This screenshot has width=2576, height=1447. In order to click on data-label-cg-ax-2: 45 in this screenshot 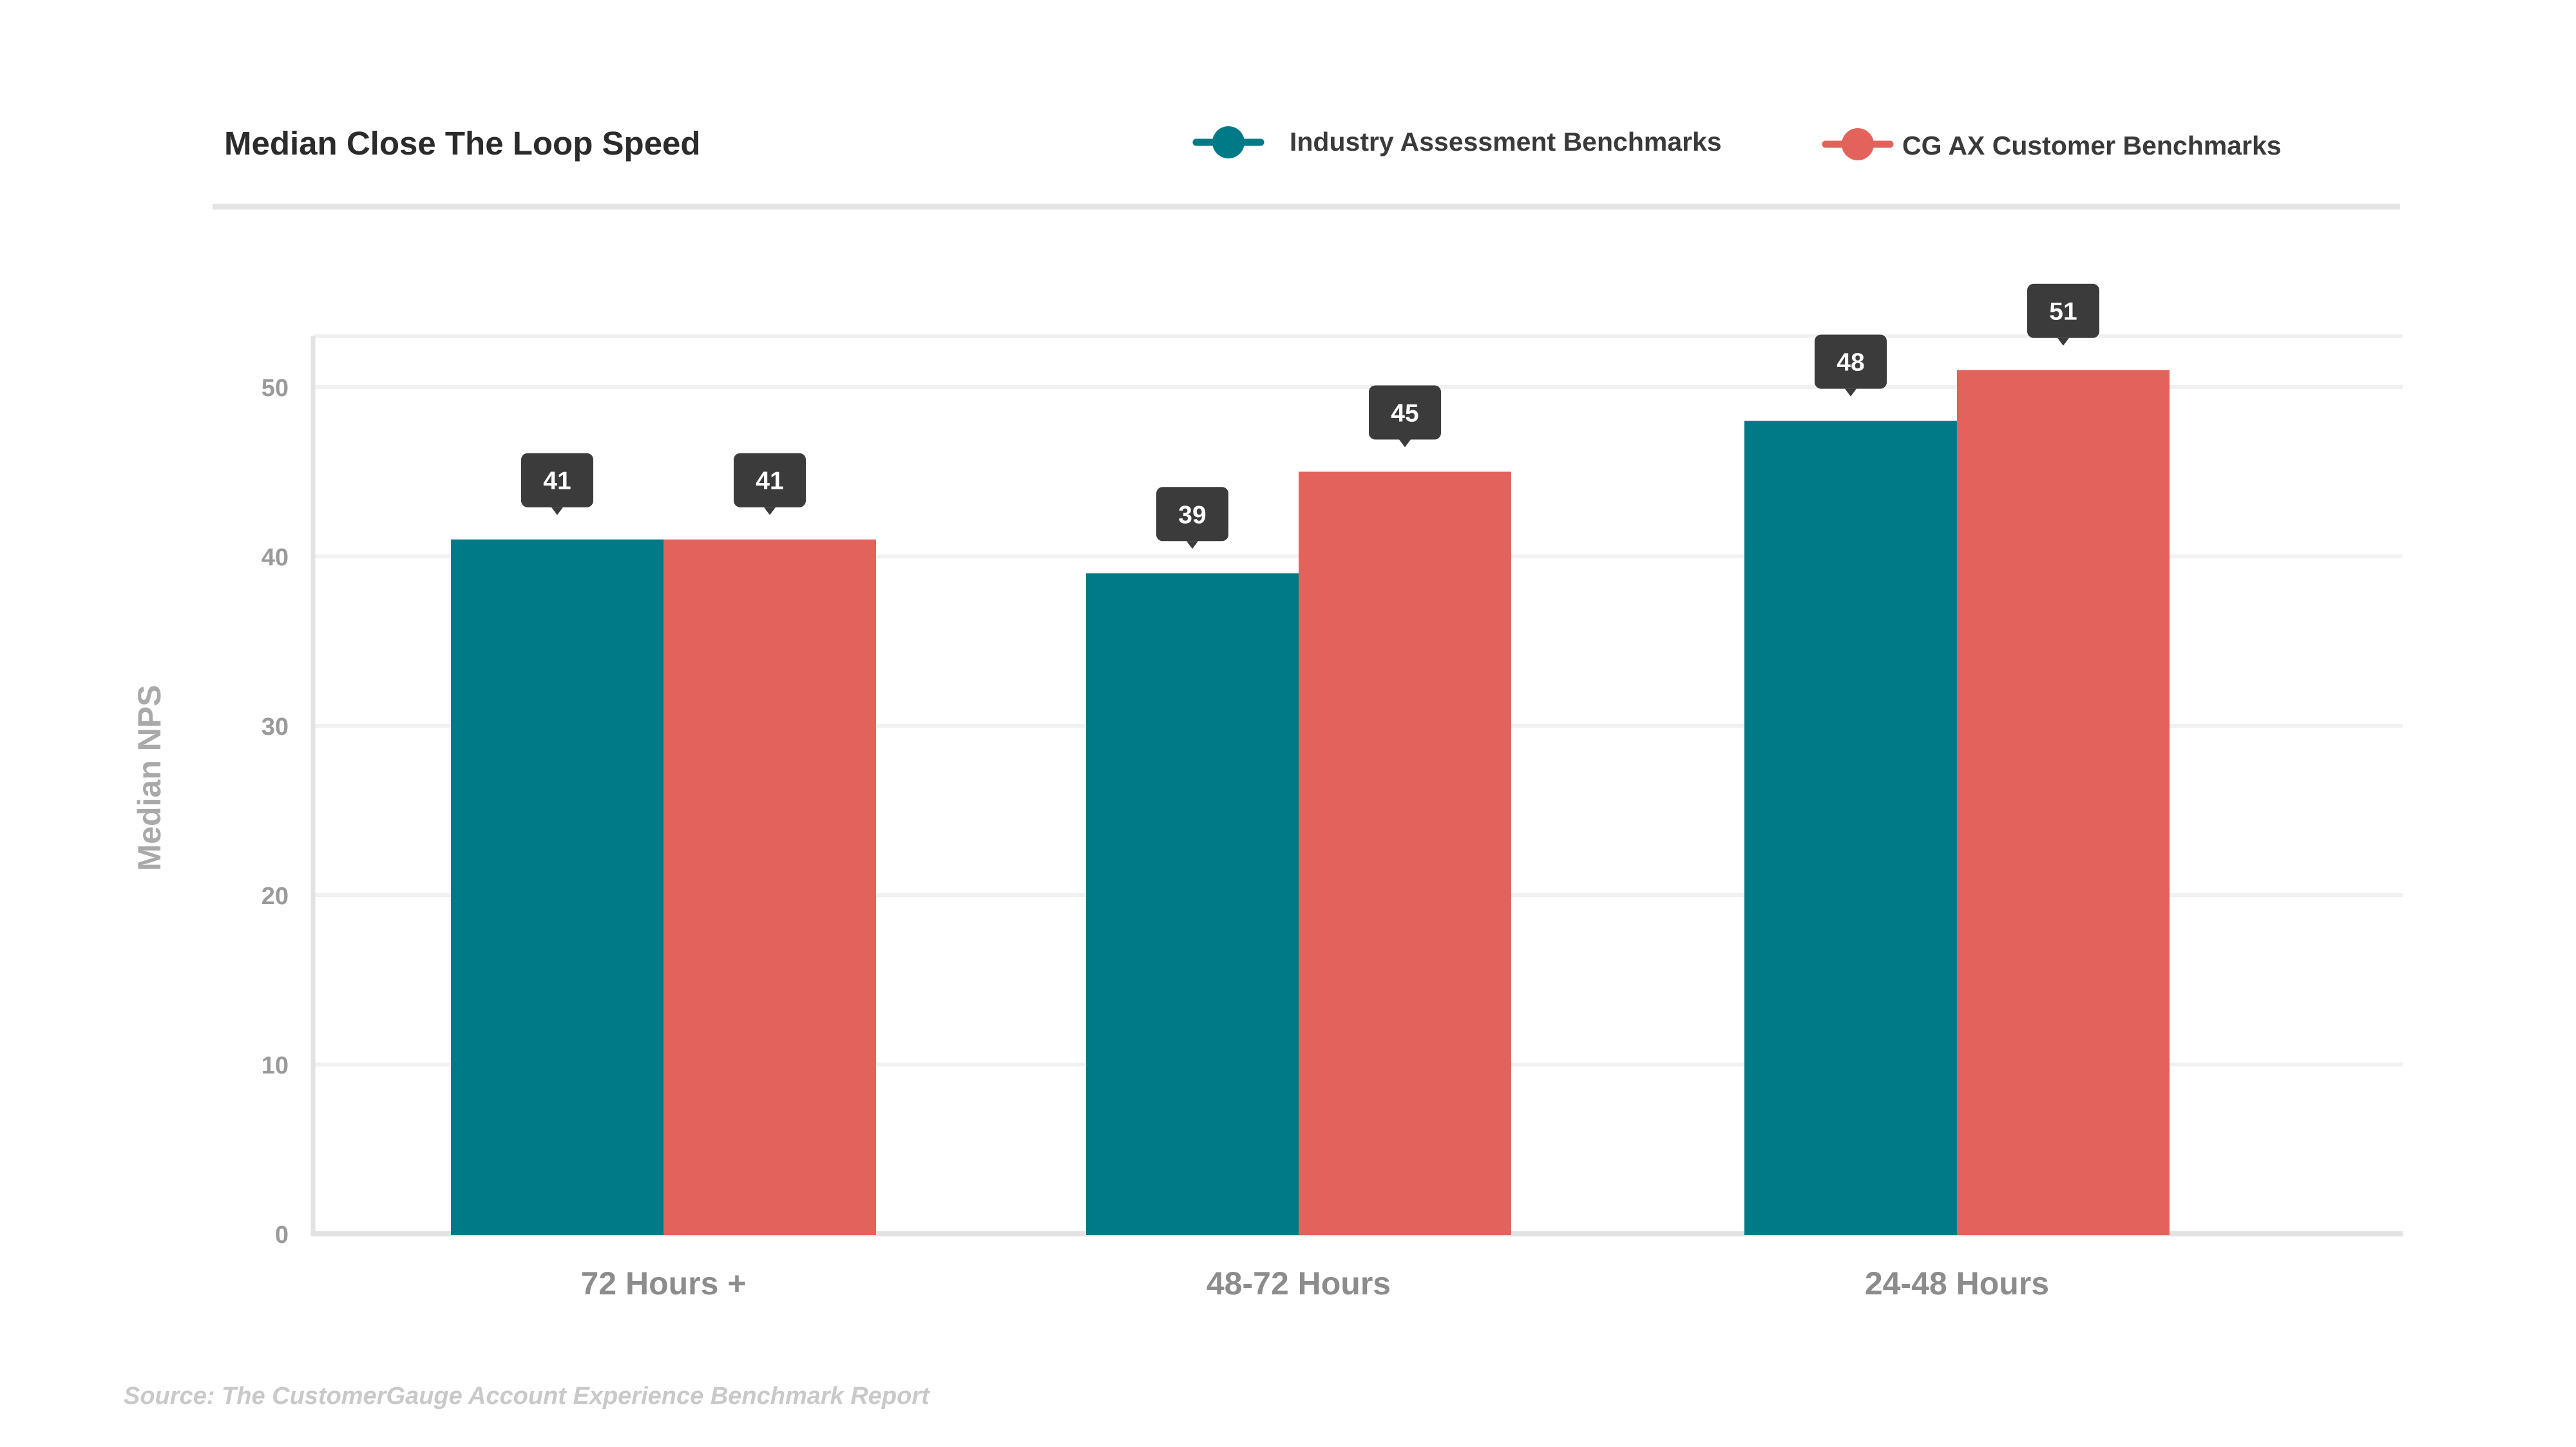, I will do `click(1405, 416)`.